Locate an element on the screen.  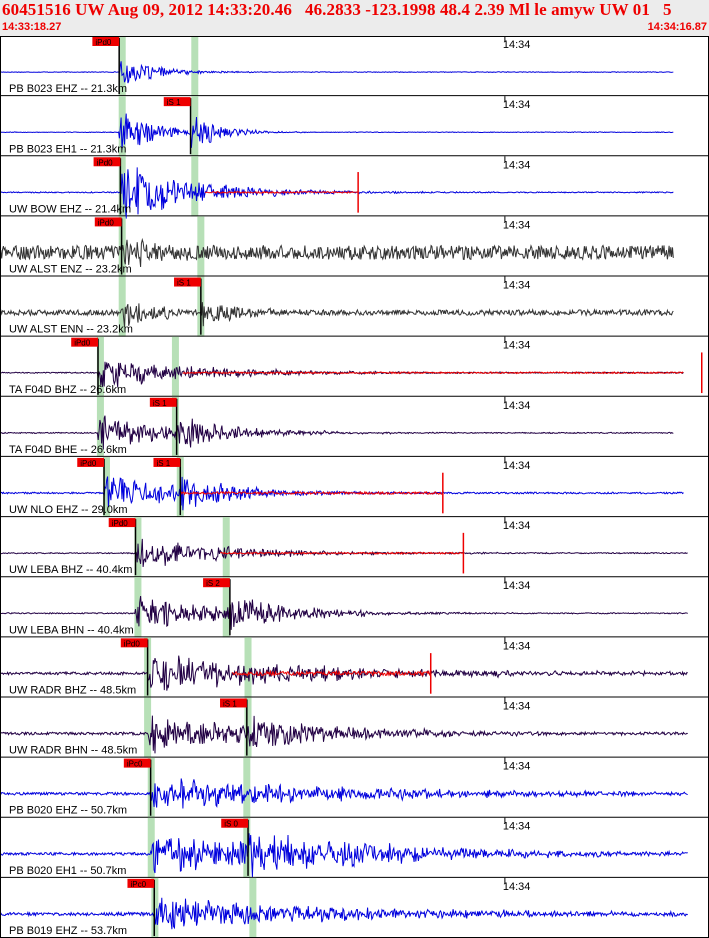
trace-row: 14:34 iPd0 UW LEBA BHZ -- 40.4km is located at coordinates (354, 547).